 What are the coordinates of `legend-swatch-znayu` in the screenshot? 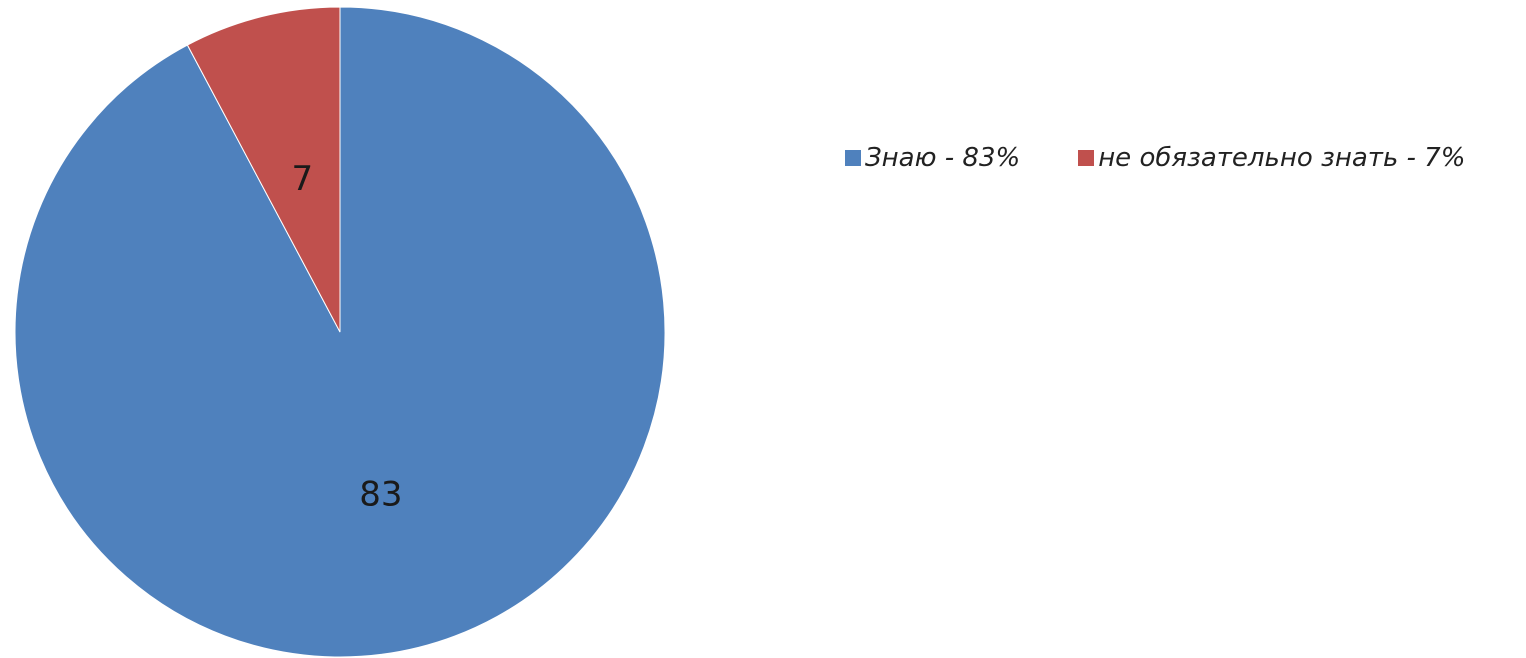 It's located at (853, 158).